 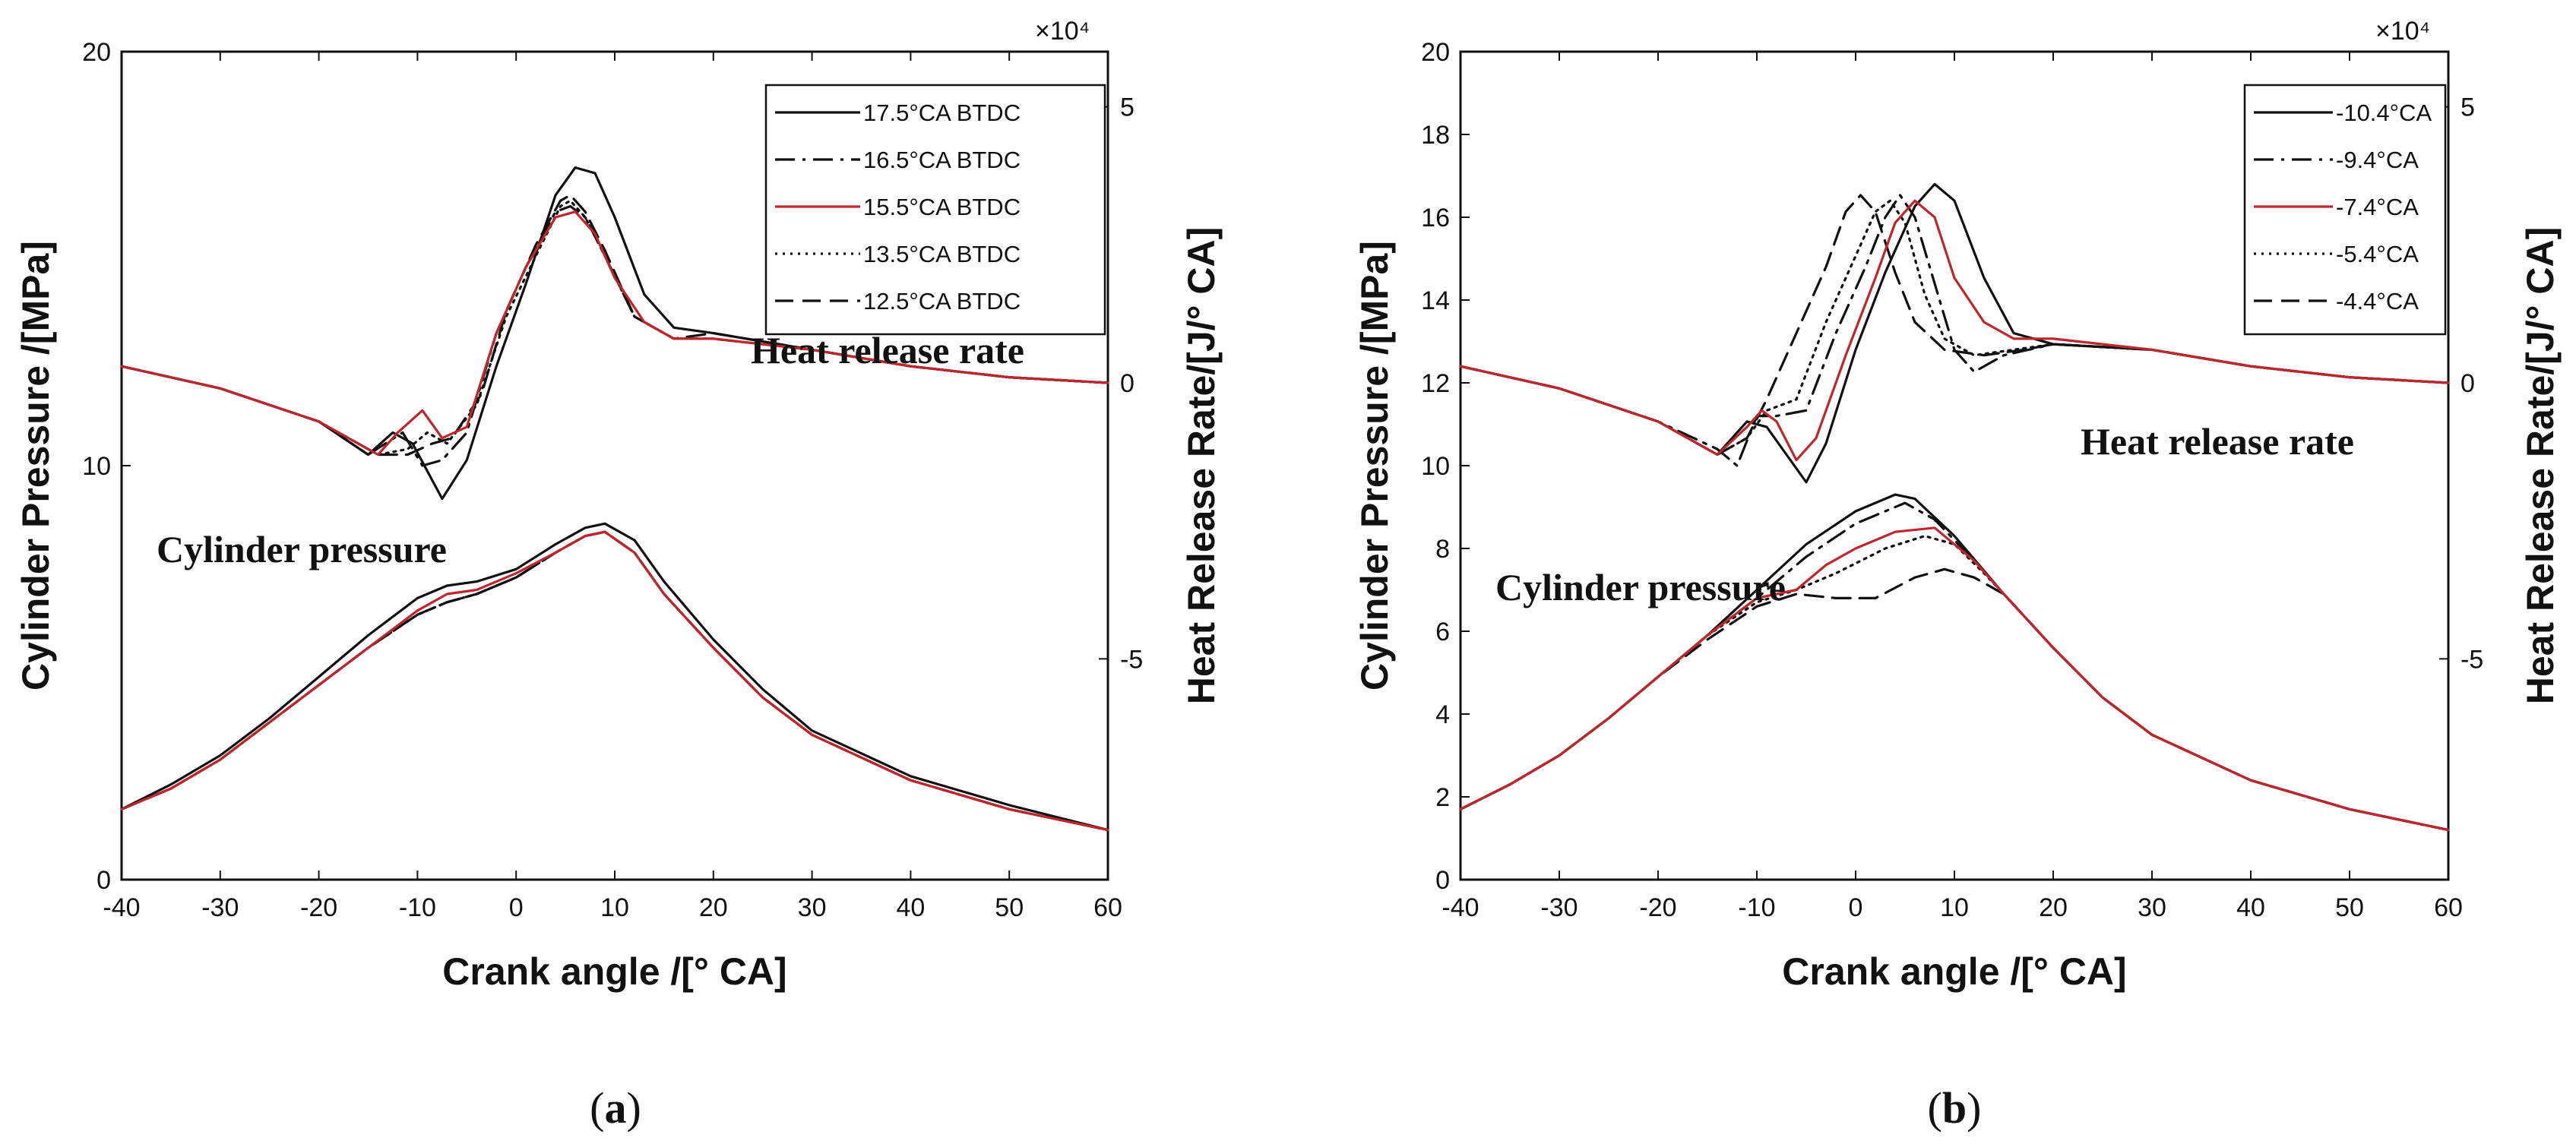 I want to click on pressure-line-15-5-ca-btdc, so click(x=614, y=681).